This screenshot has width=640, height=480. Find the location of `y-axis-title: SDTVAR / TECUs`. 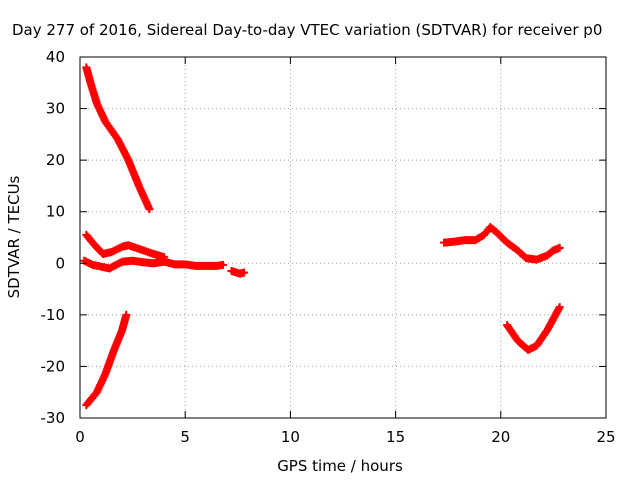

y-axis-title: SDTVAR / TECUs is located at coordinates (14, 236).